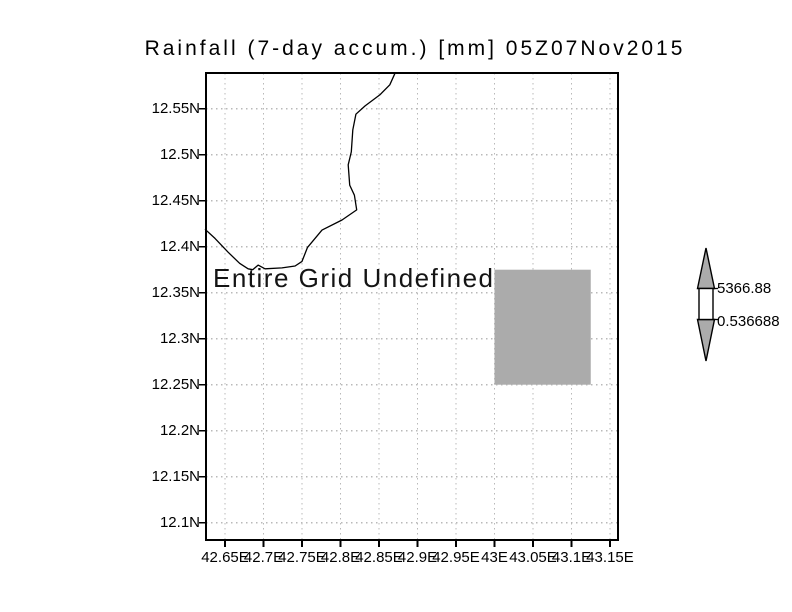 This screenshot has height=612, width=792. Describe the element at coordinates (225, 557) in the screenshot. I see `x-axis-label: 42.65E` at that location.